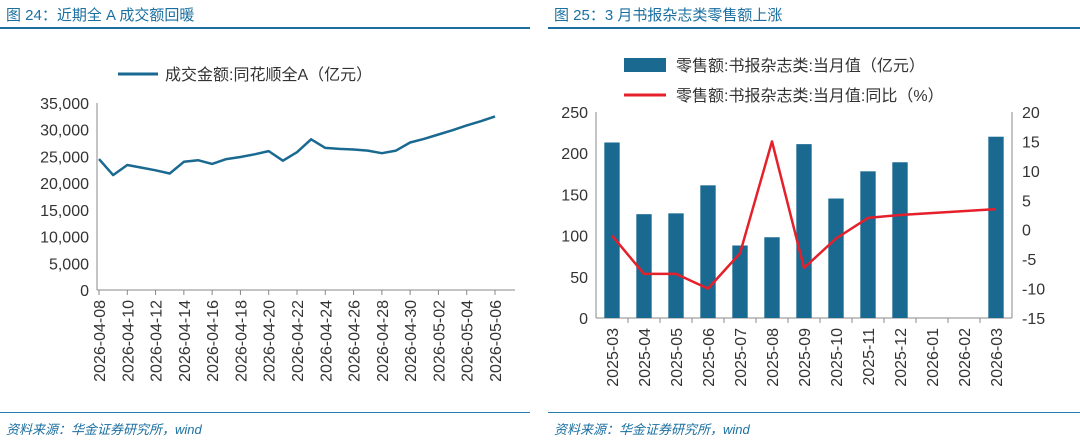  Describe the element at coordinates (583, 319) in the screenshot. I see `left-y-tick-label: 0` at that location.